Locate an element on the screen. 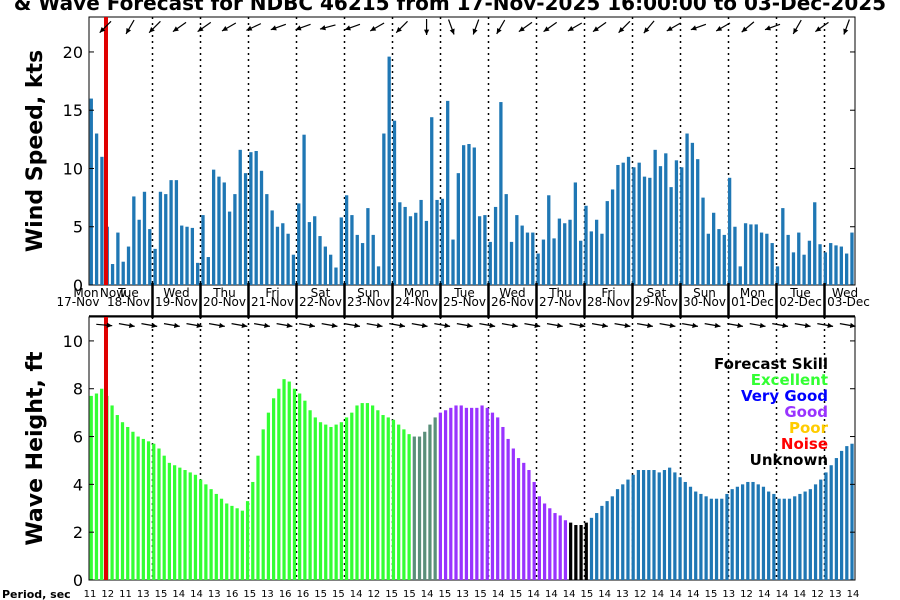 The height and width of the screenshot is (600, 900). legend-item: Very Good is located at coordinates (784, 396).